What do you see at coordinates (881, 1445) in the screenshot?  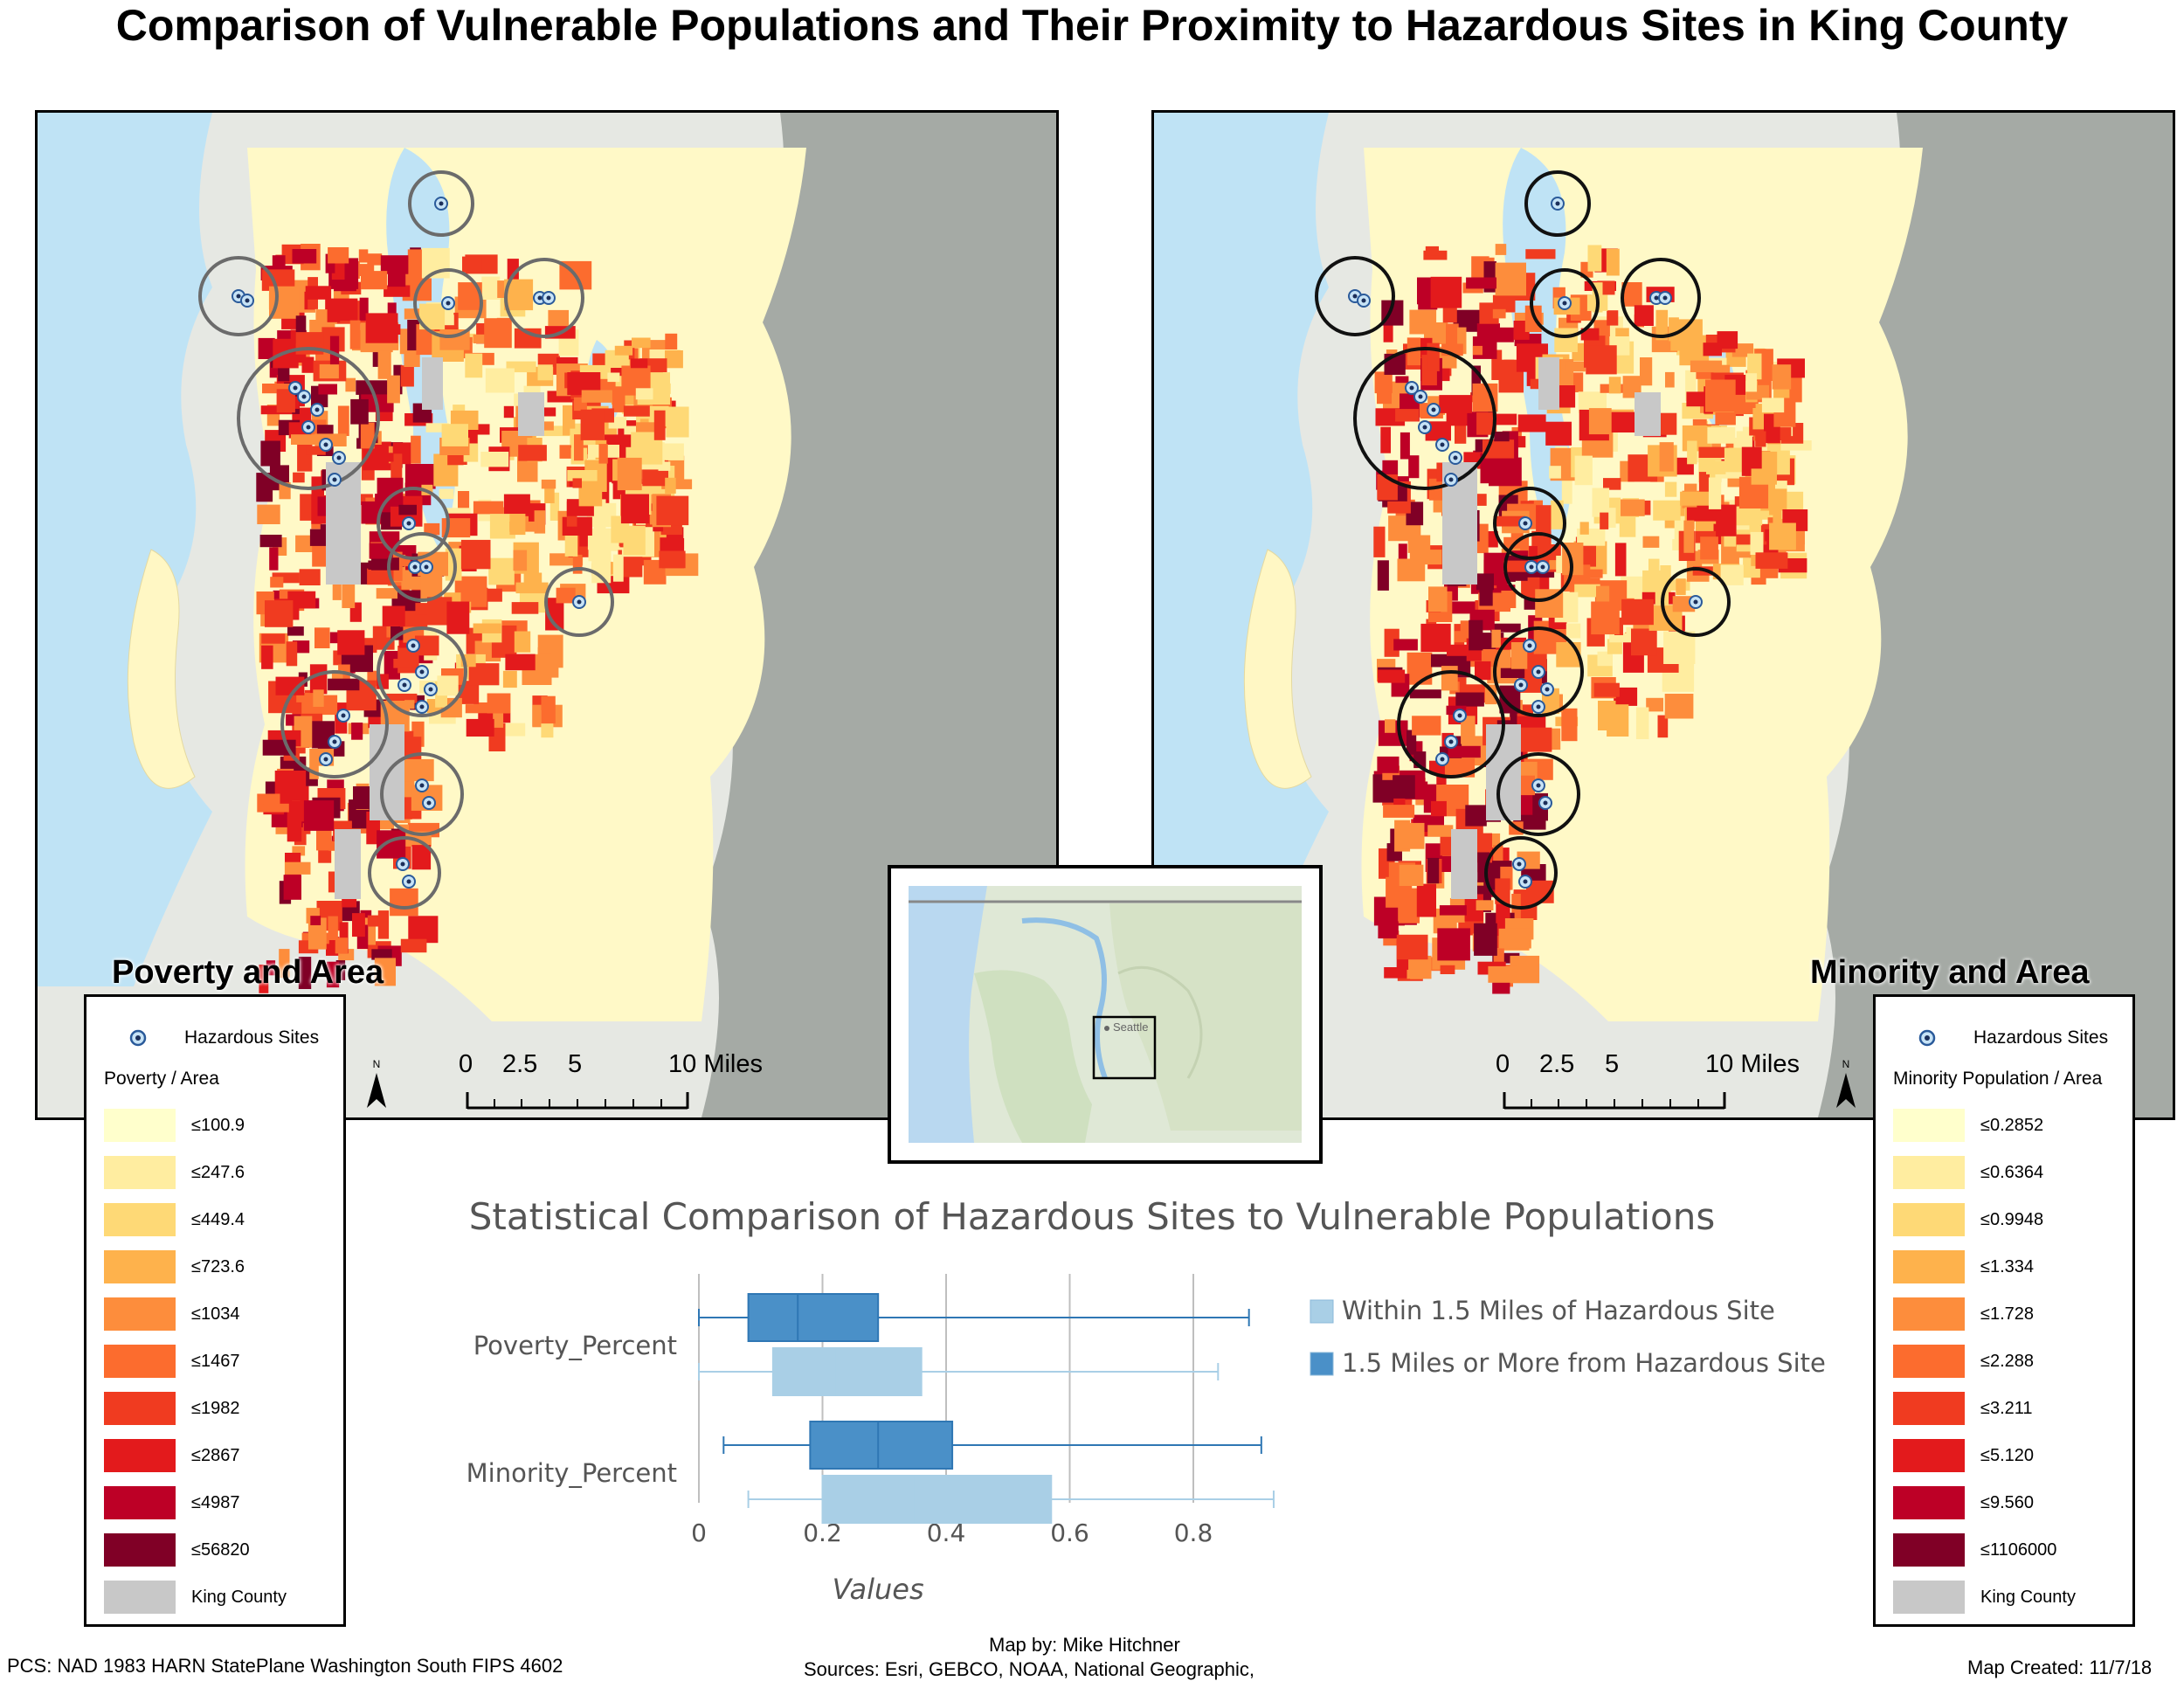 I see `box-iqr` at bounding box center [881, 1445].